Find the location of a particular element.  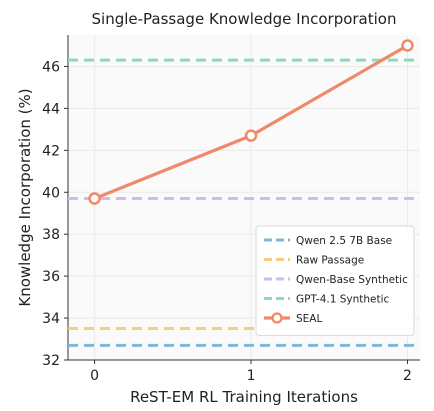

x-tick-label: 1 is located at coordinates (251, 376).